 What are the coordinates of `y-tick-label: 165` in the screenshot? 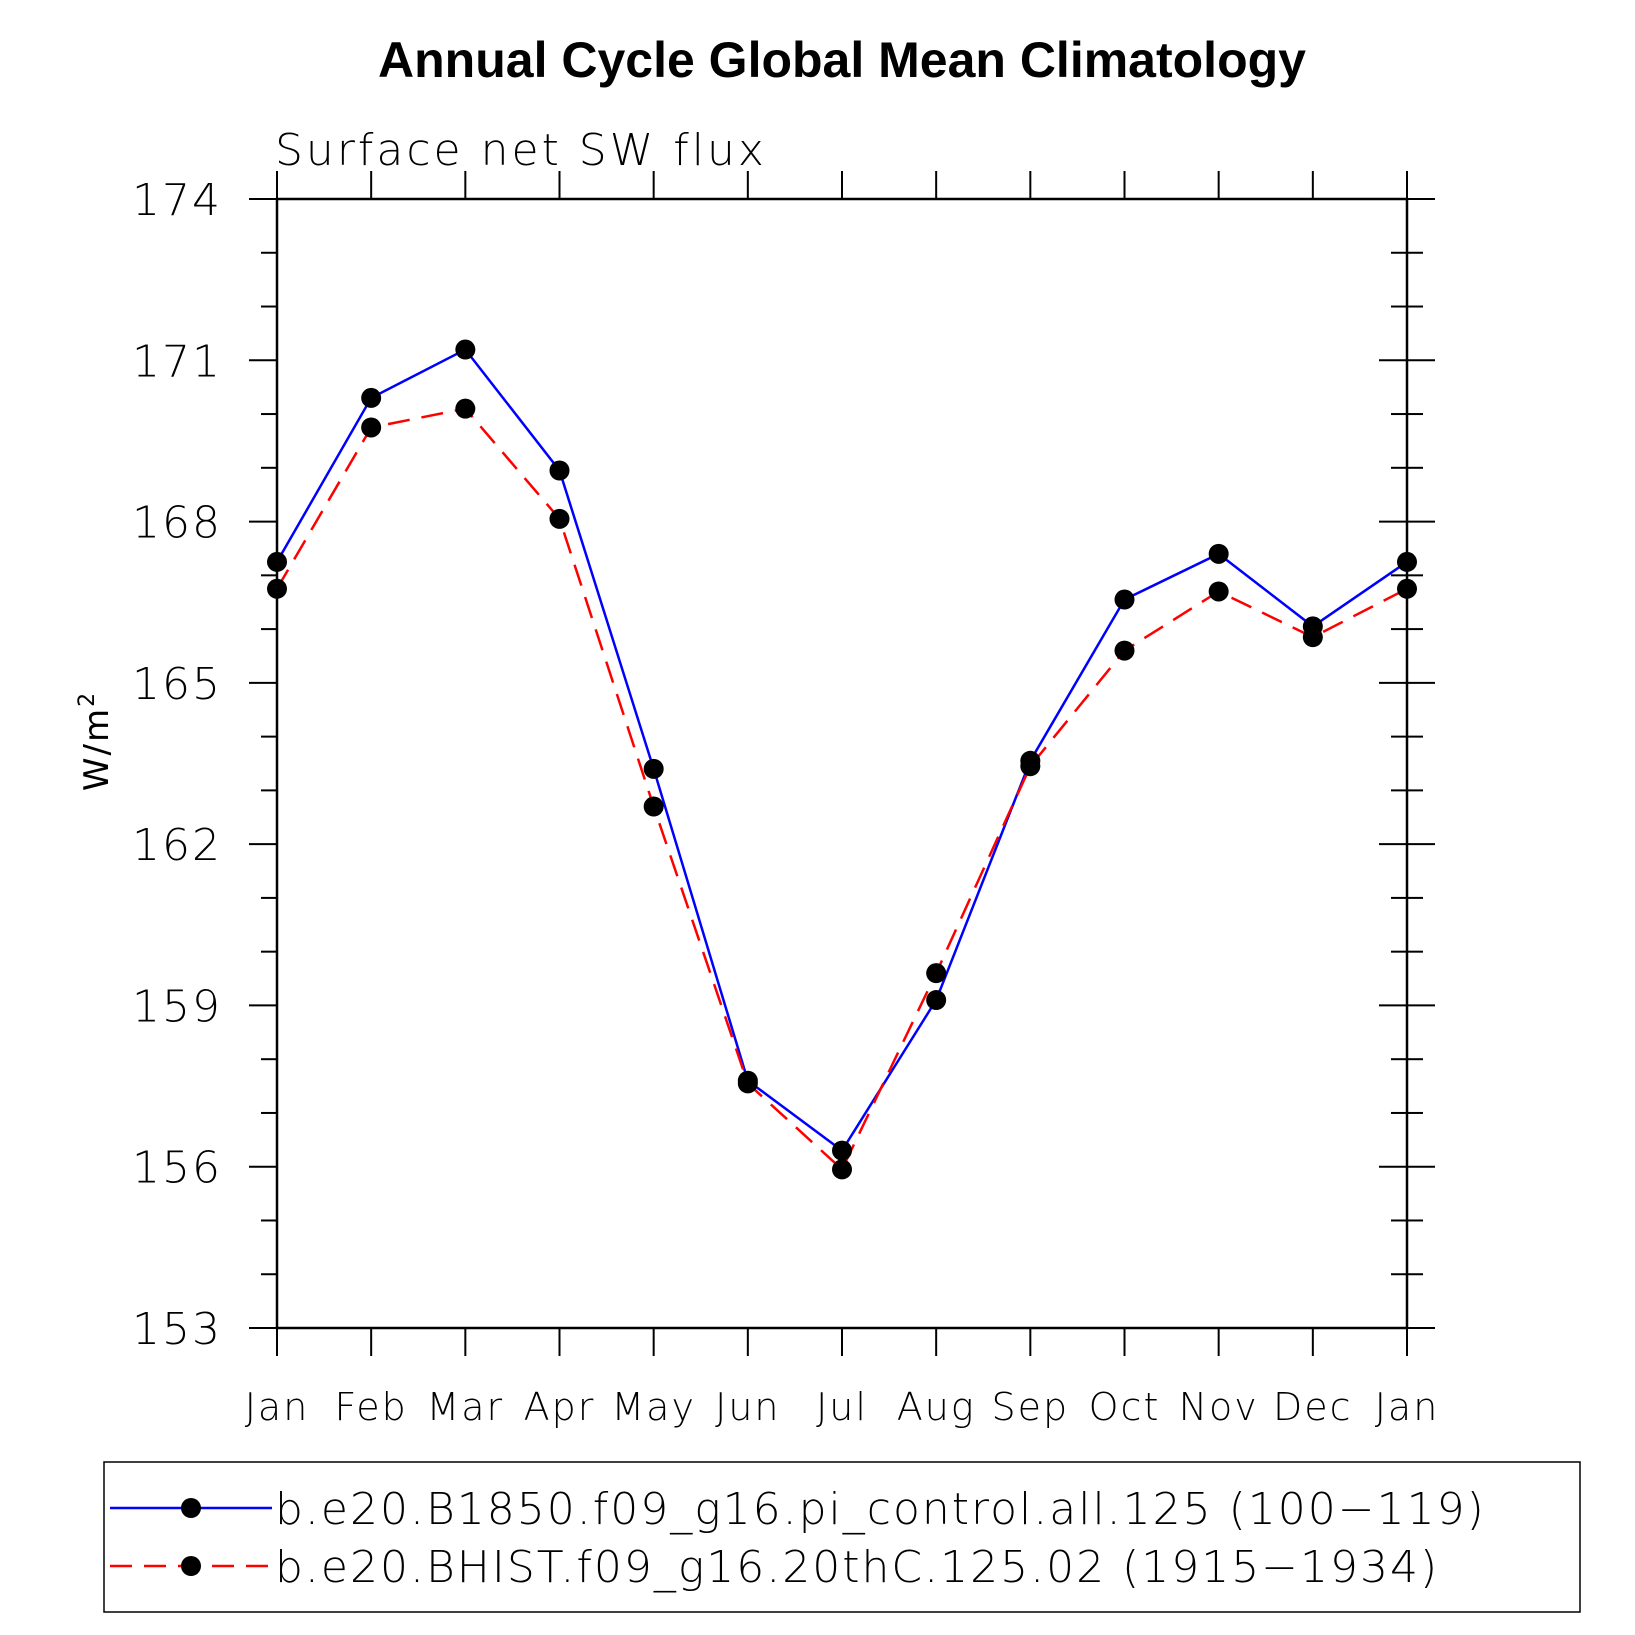 It's located at (177, 684).